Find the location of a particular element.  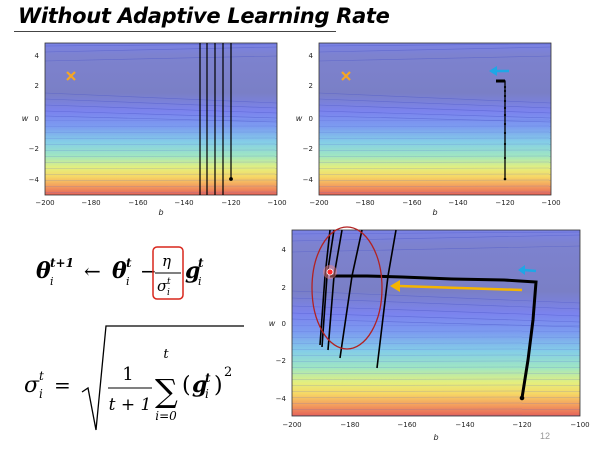

optimum-marker is located at coordinates (330, 272).